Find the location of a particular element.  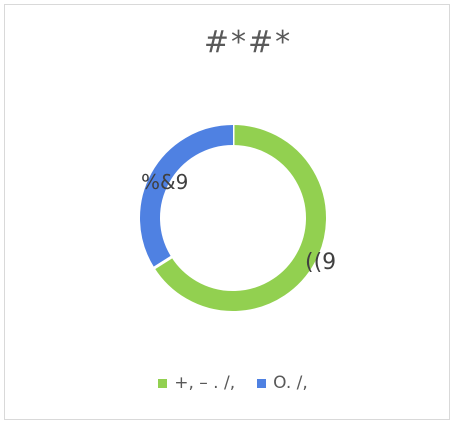

legend-item-1: +, – . /, is located at coordinates (196, 383).